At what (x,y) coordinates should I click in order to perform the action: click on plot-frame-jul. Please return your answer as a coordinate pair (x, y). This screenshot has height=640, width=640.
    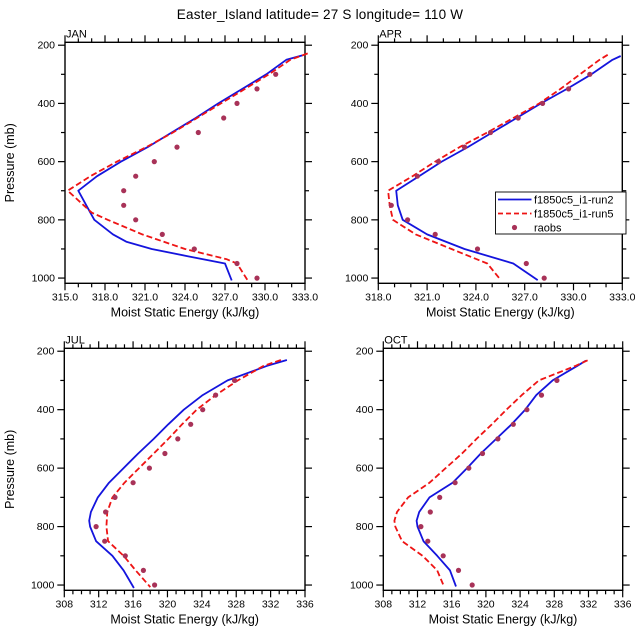
    Looking at the image, I should click on (184, 469).